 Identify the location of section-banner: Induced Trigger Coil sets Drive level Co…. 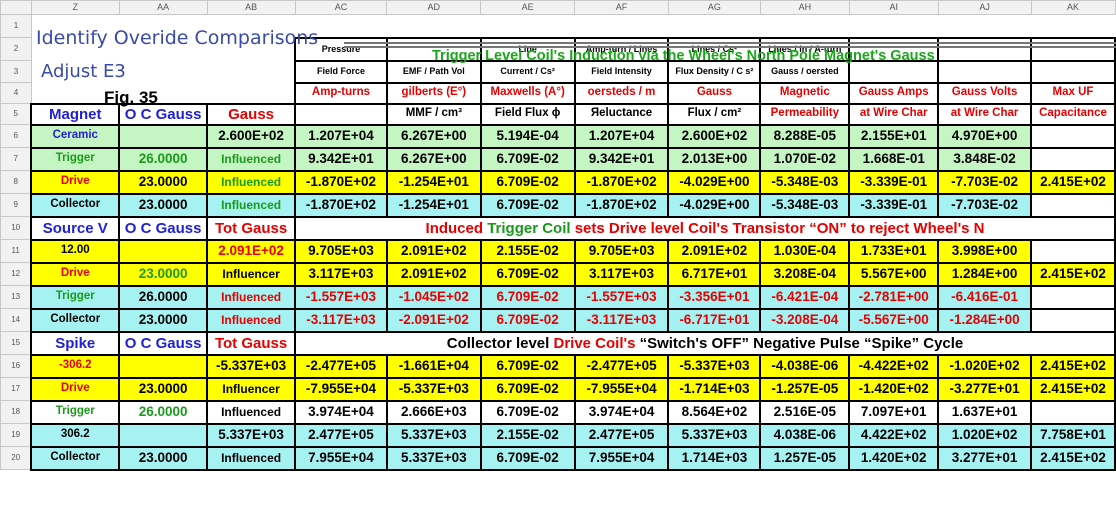
(705, 228).